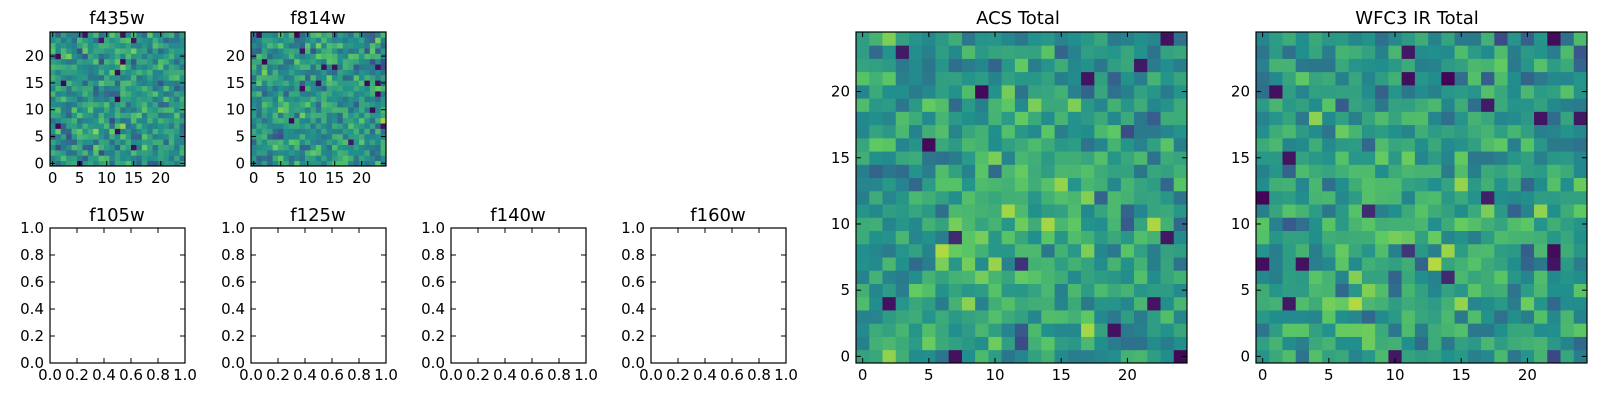 This screenshot has width=1600, height=400. I want to click on panel-f814w-xtick-label: 0, so click(254, 178).